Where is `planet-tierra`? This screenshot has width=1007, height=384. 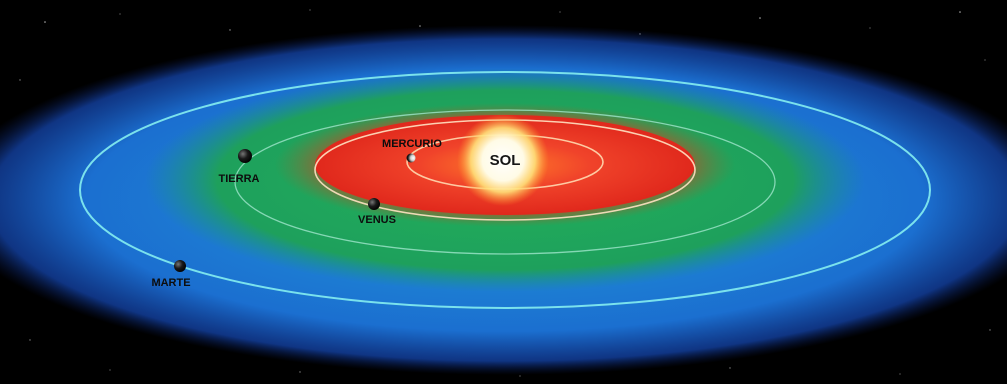
planet-tierra is located at coordinates (245, 156).